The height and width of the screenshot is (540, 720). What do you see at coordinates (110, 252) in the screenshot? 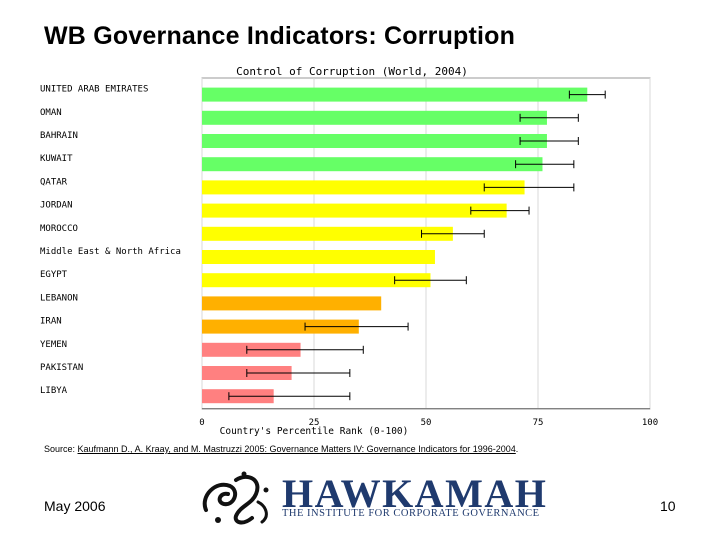
I see `category-label: Middle East & North Africa` at bounding box center [110, 252].